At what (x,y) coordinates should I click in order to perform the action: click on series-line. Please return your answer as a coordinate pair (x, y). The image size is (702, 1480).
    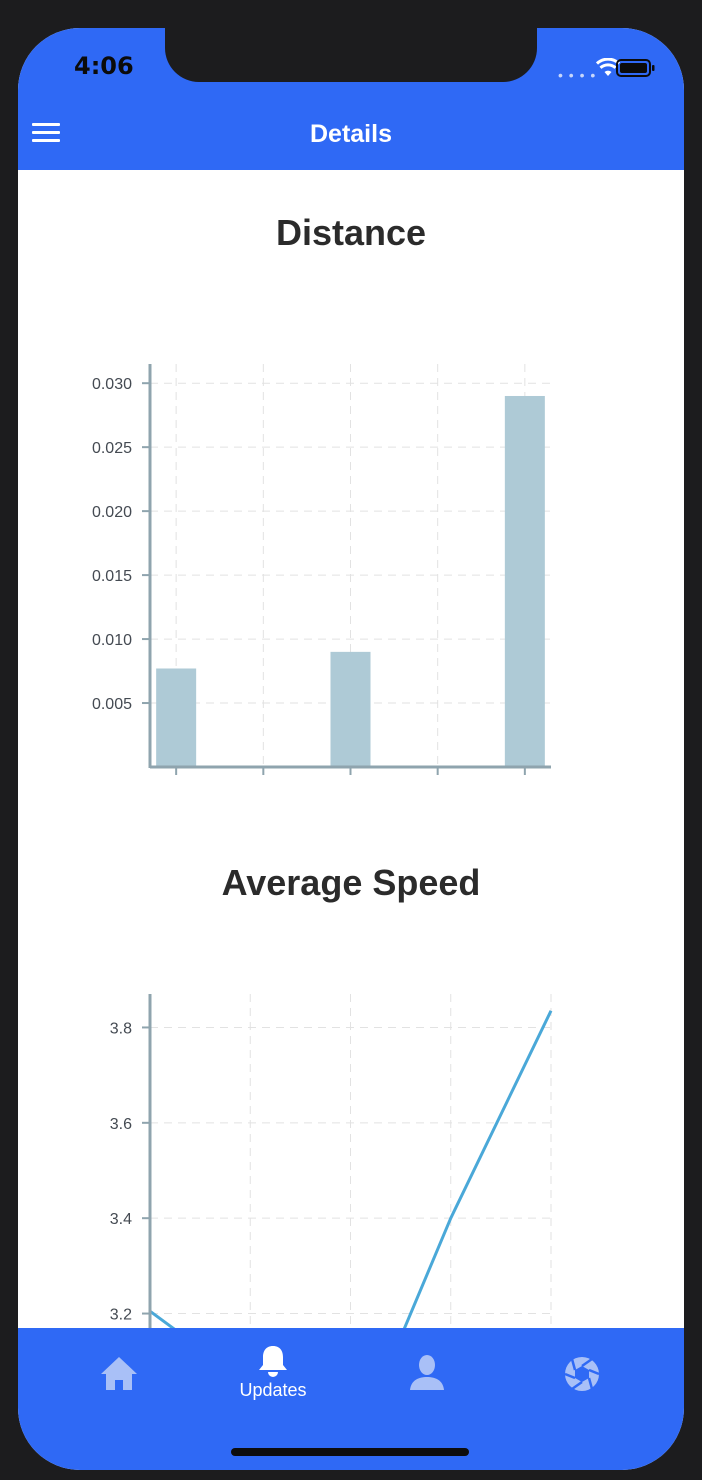
    Looking at the image, I should click on (351, 1169).